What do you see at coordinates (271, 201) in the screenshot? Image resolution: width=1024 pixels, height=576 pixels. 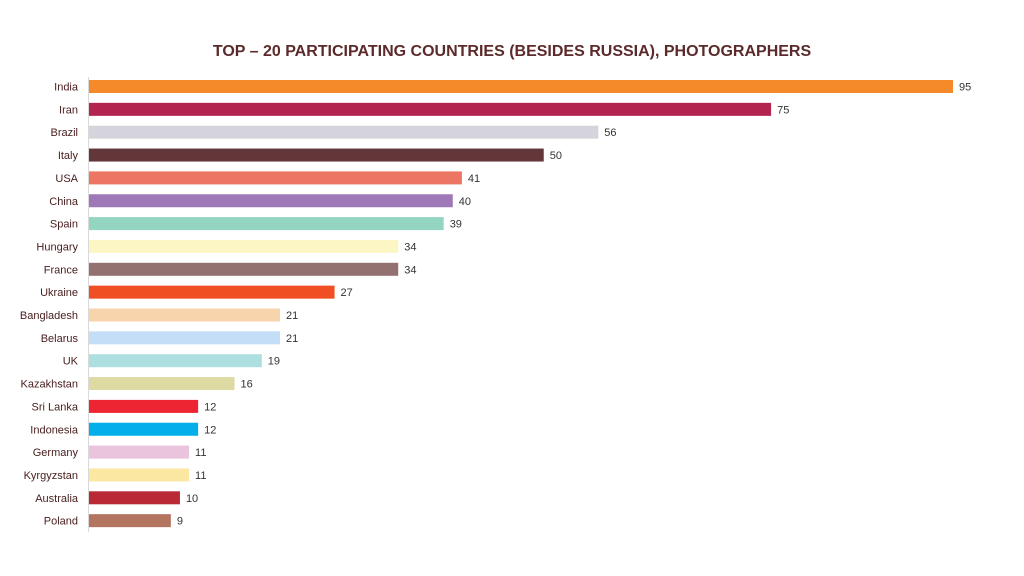 I see `bar-china` at bounding box center [271, 201].